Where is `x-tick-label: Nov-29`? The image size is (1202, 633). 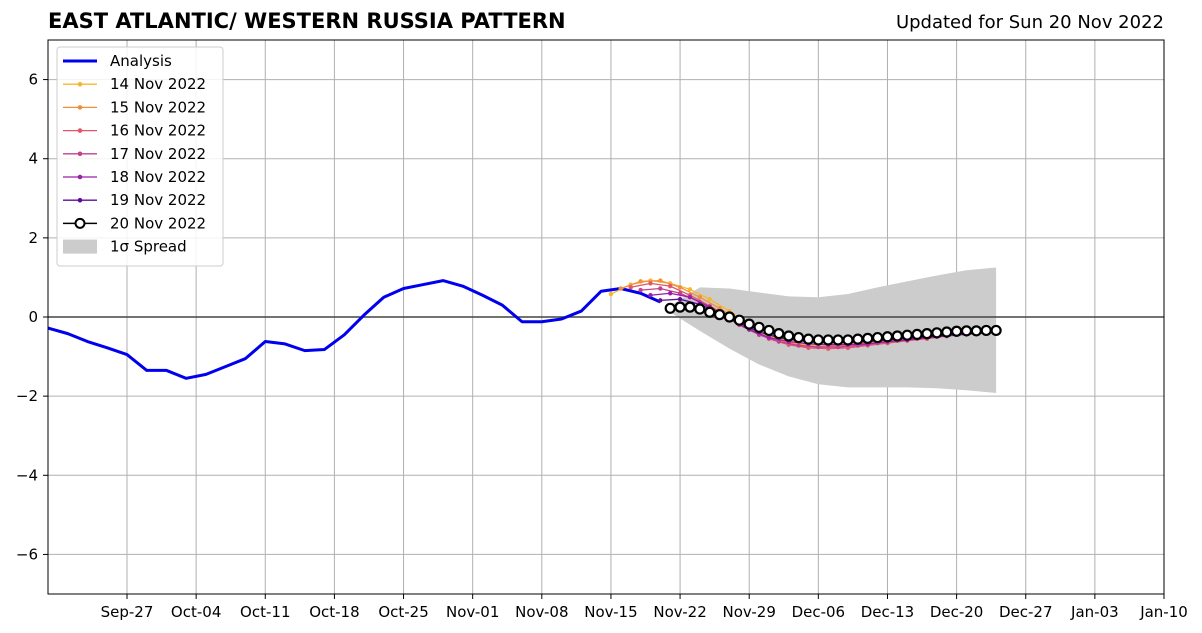
x-tick-label: Nov-29 is located at coordinates (749, 612).